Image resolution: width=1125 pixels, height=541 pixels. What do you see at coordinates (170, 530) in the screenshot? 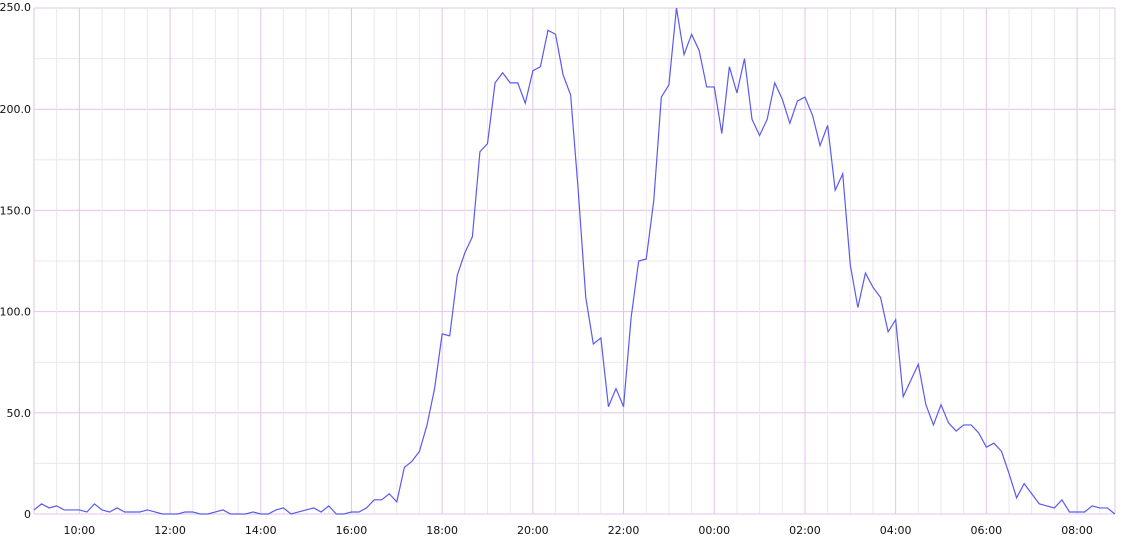
I see `x-tick-label: 12:00` at bounding box center [170, 530].